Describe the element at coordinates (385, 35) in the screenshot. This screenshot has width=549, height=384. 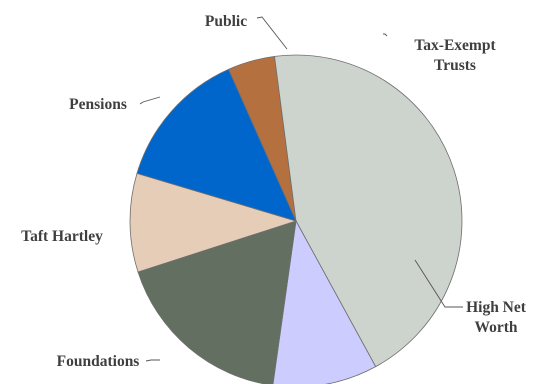
I see `leader-line-tax-exempt-trusts` at that location.